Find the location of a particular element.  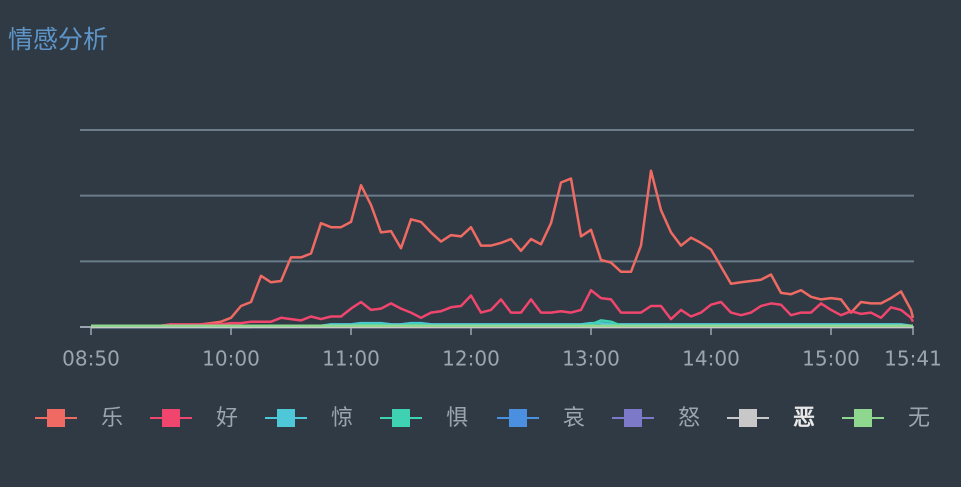

x-tick-label: 12:00 is located at coordinates (471, 359).